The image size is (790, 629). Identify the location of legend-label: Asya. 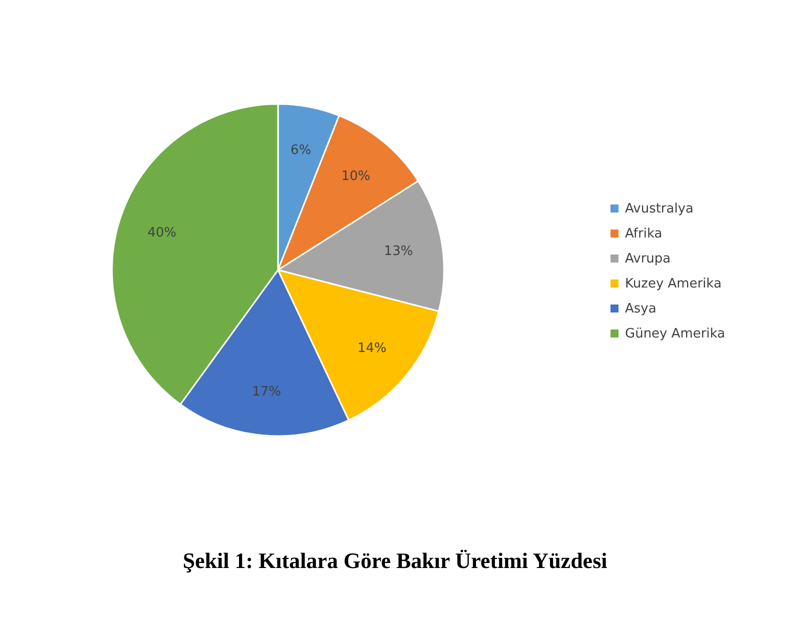
(640, 309).